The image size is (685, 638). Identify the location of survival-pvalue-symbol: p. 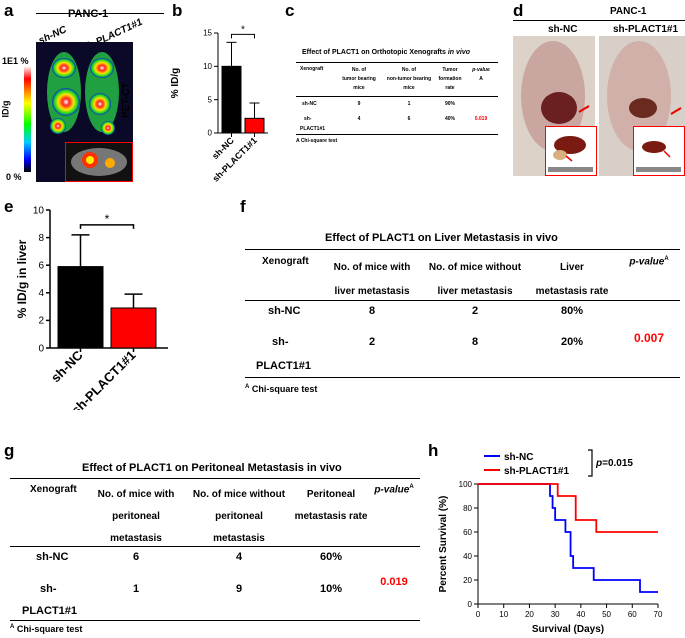
(598, 463).